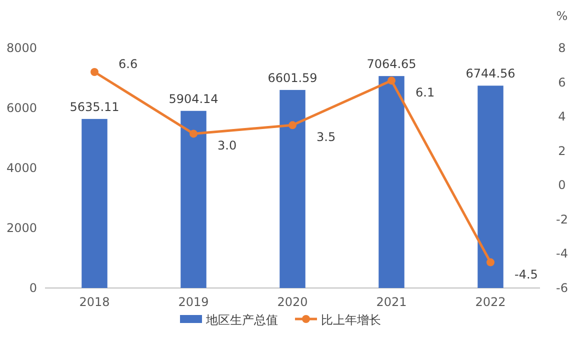 Image resolution: width=585 pixels, height=348 pixels. What do you see at coordinates (326, 137) in the screenshot?
I see `data-label: 3.5` at bounding box center [326, 137].